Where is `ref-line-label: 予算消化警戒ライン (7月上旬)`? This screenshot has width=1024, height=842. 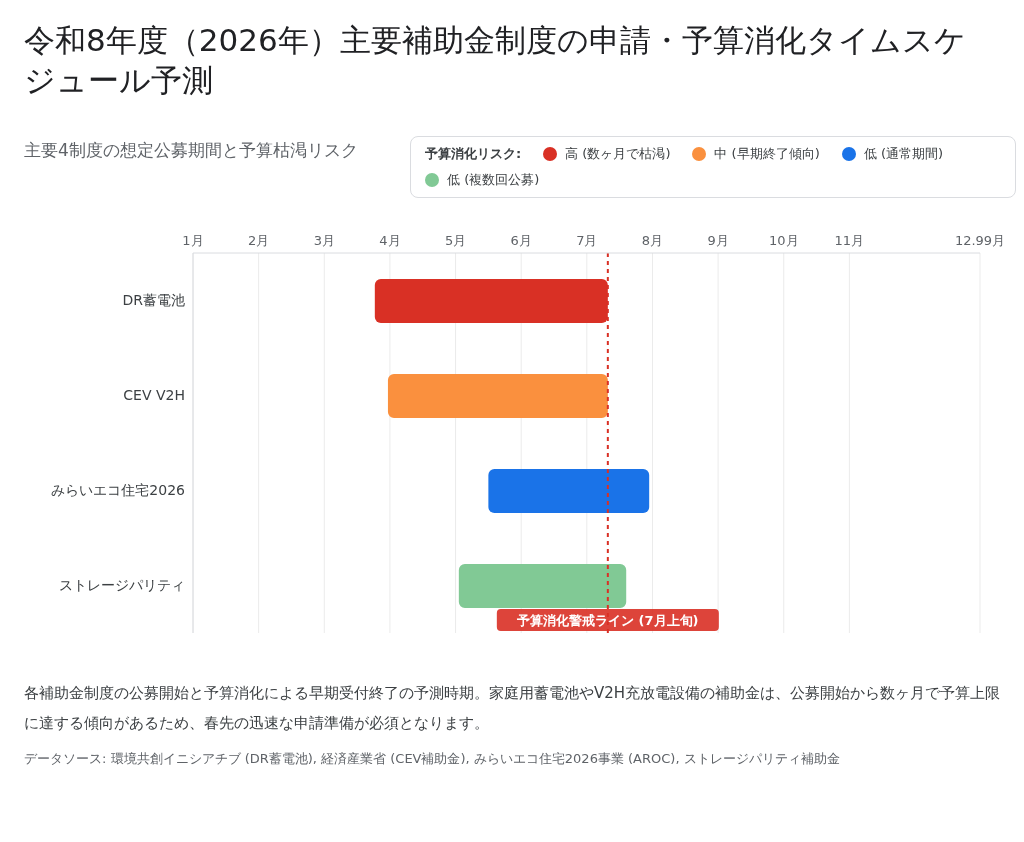
ref-line-label: 予算消化警戒ライン (7月上旬) is located at coordinates (607, 620).